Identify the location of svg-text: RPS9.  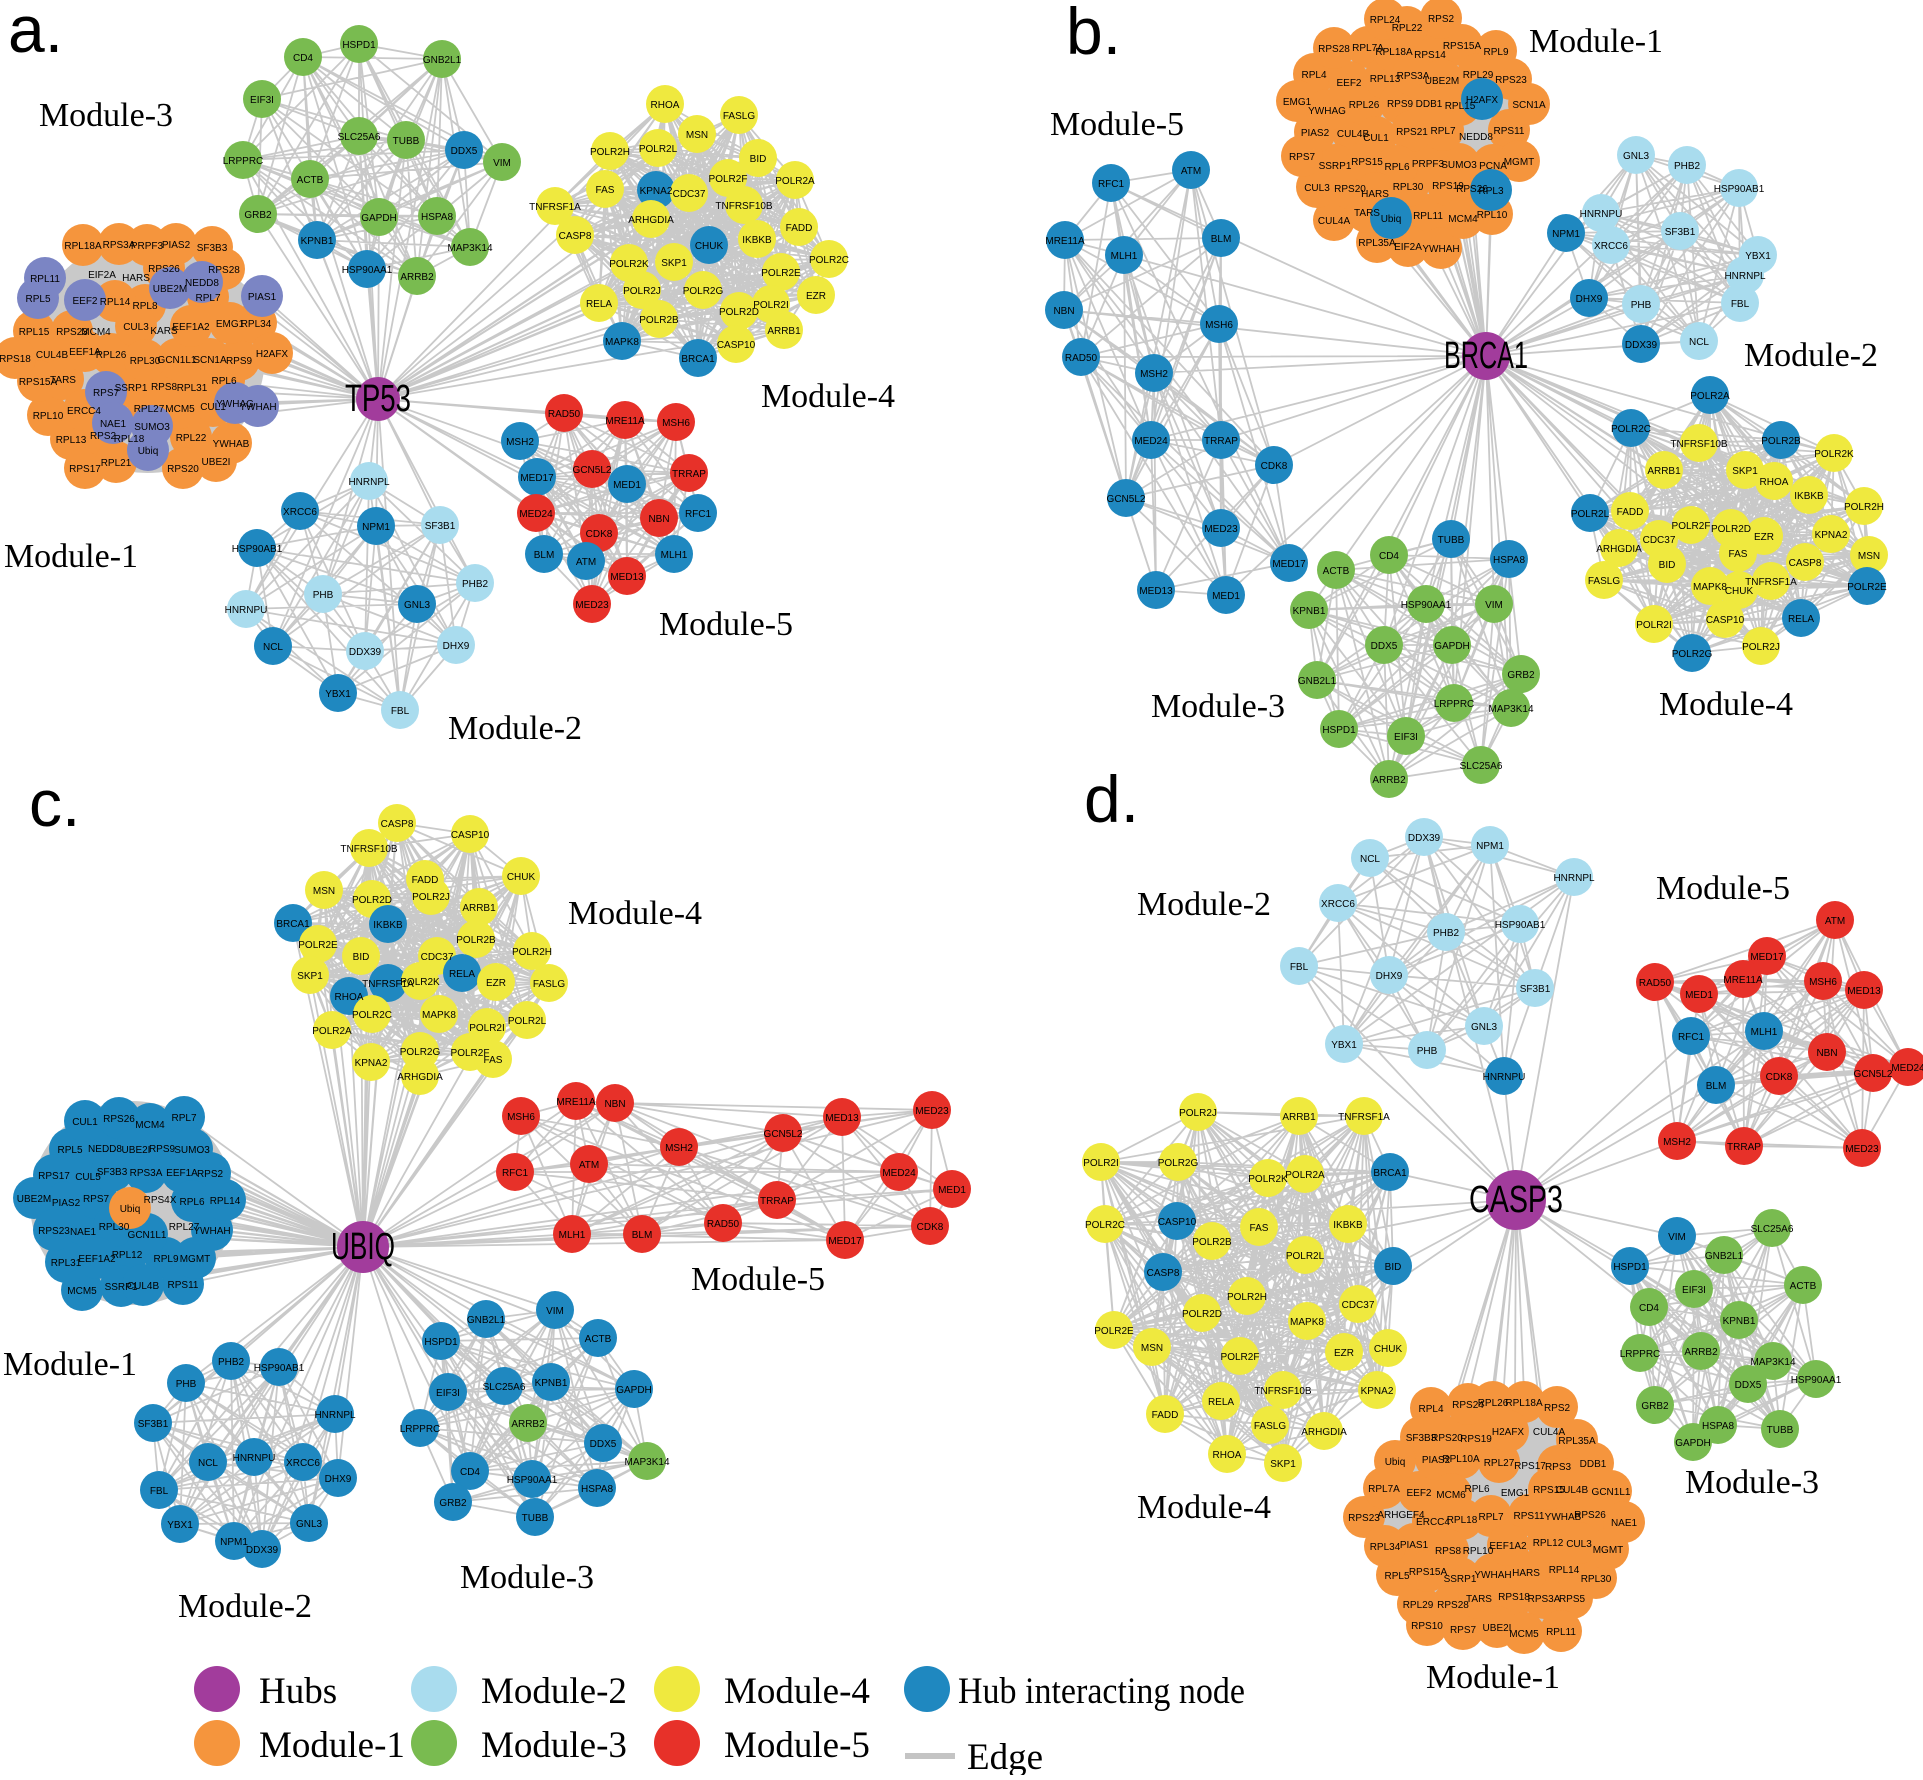
(162, 1149).